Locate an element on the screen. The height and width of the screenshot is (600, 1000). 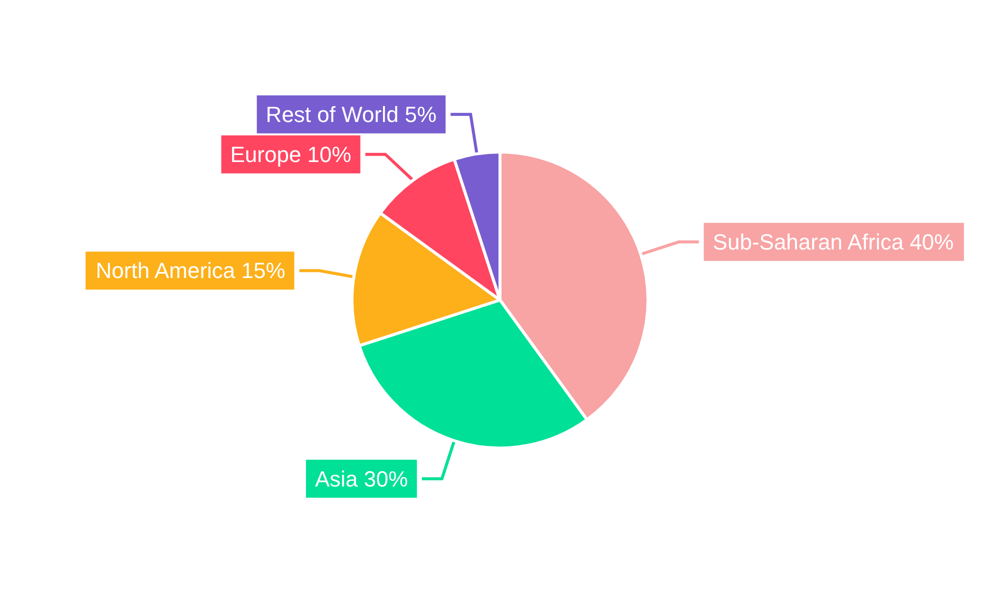
slice-label: Sub-Saharan Africa 40% is located at coordinates (833, 241).